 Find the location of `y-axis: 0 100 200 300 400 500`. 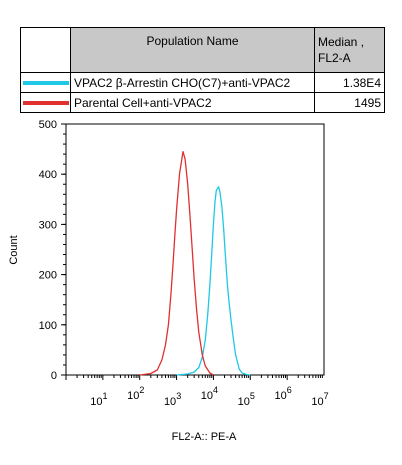

y-axis: 0 100 200 300 400 500 is located at coordinates (52, 250).